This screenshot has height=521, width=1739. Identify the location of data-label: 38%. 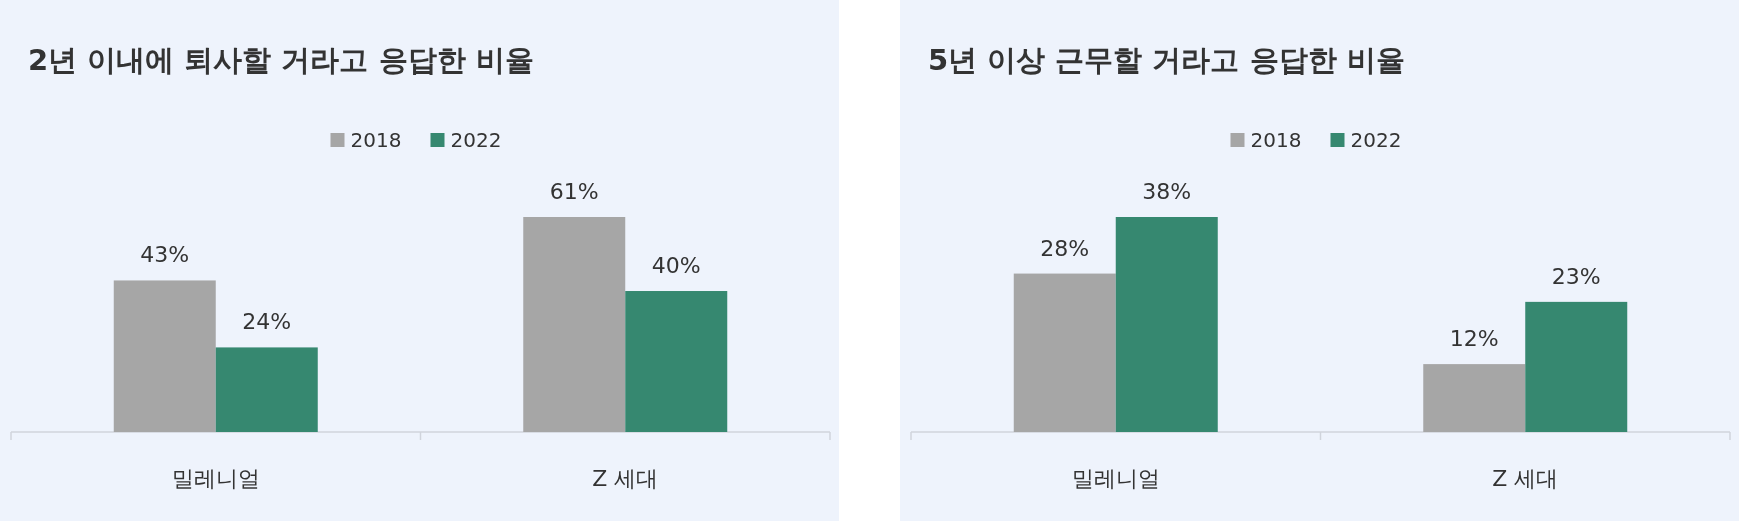
(1167, 191).